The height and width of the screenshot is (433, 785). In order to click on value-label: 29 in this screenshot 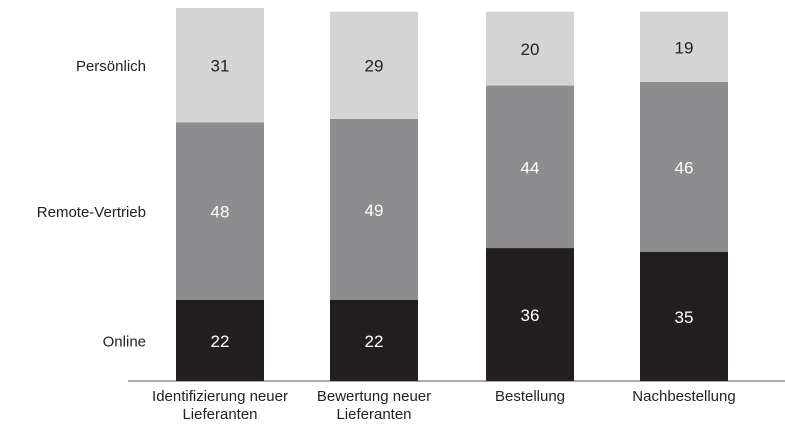, I will do `click(374, 66)`.